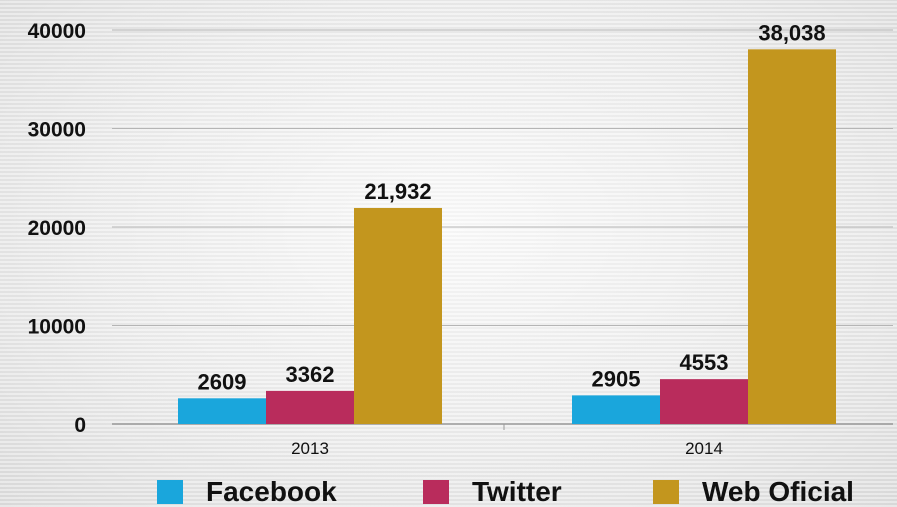 Image resolution: width=897 pixels, height=507 pixels. I want to click on y-axis-ticks: 0 10000 20000 30000 40000, so click(57, 228).